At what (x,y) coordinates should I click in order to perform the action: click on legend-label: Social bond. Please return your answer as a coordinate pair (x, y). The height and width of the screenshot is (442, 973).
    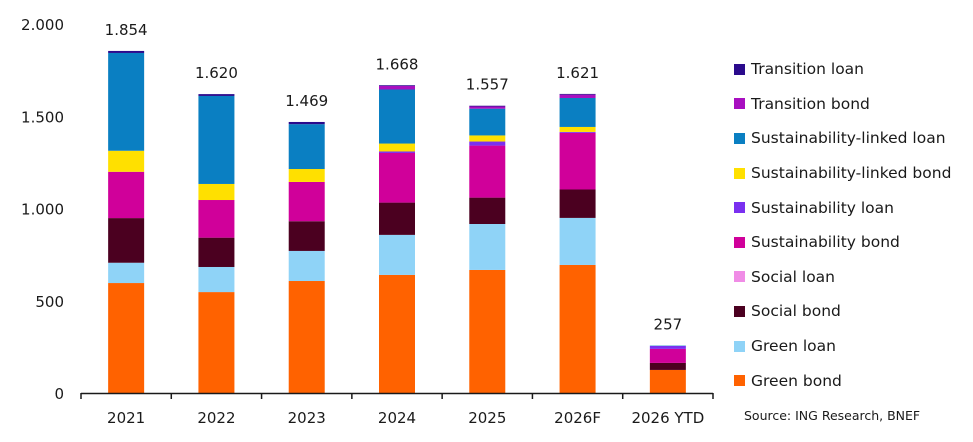
    Looking at the image, I should click on (796, 311).